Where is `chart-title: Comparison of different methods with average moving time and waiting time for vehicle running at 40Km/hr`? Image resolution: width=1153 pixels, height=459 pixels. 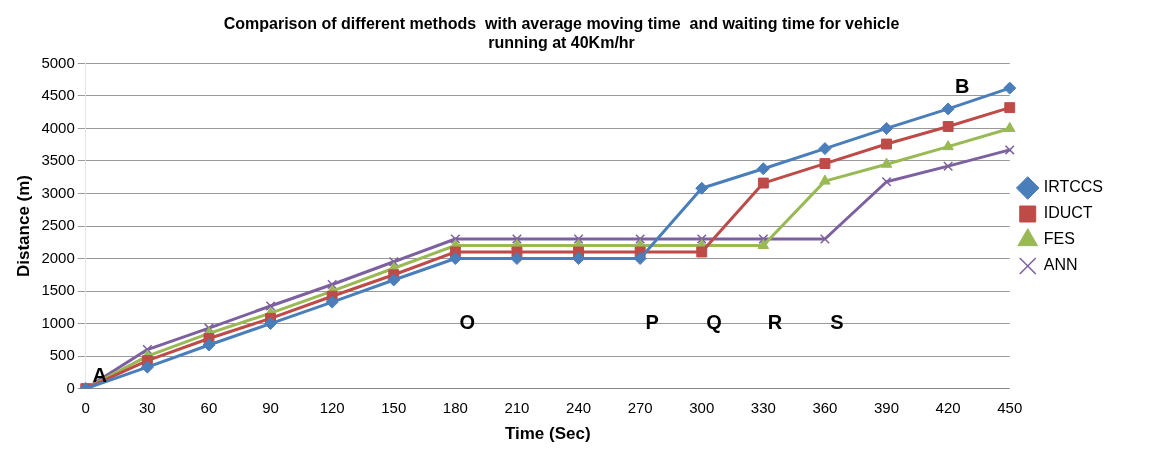 chart-title: Comparison of different methods with average moving time and waiting time for vehicle running at 40Km/hr is located at coordinates (561, 33).